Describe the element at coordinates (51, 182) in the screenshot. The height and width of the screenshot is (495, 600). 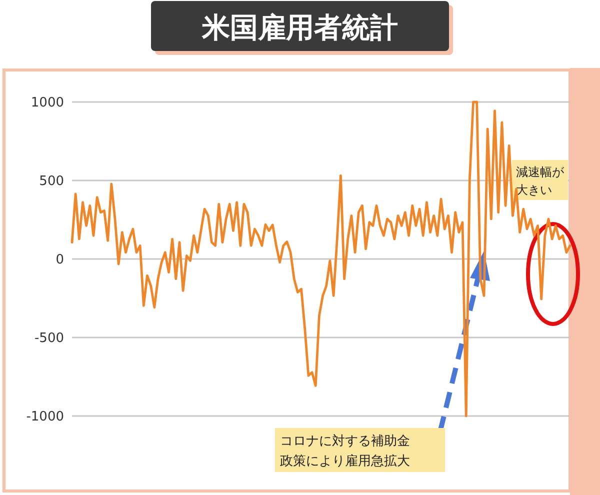
I see `y-tick-label: 500` at that location.